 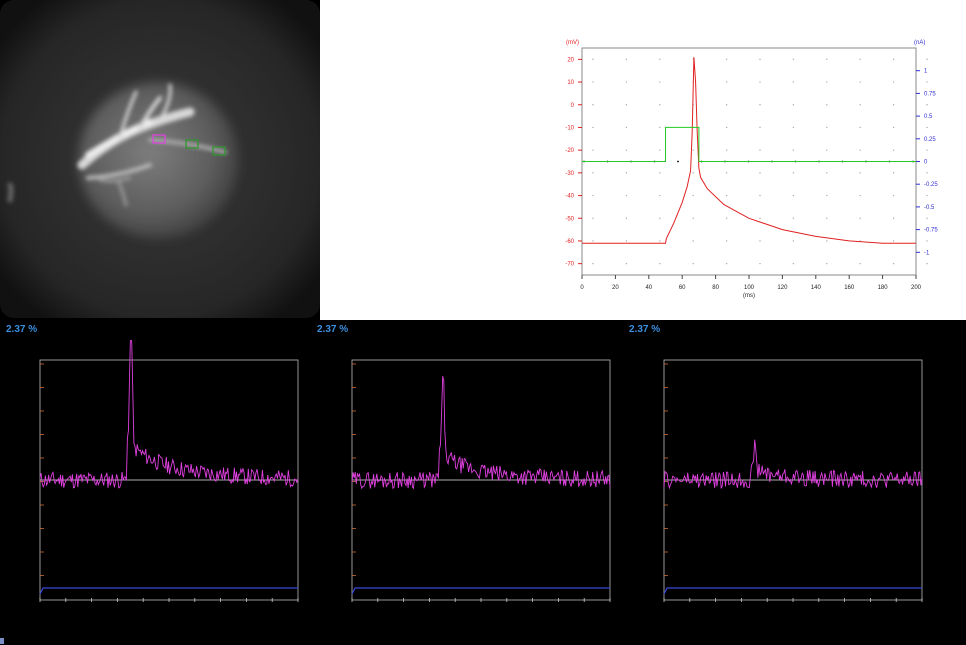 What do you see at coordinates (573, 106) in the screenshot?
I see `y-left-tick-label: 0` at bounding box center [573, 106].